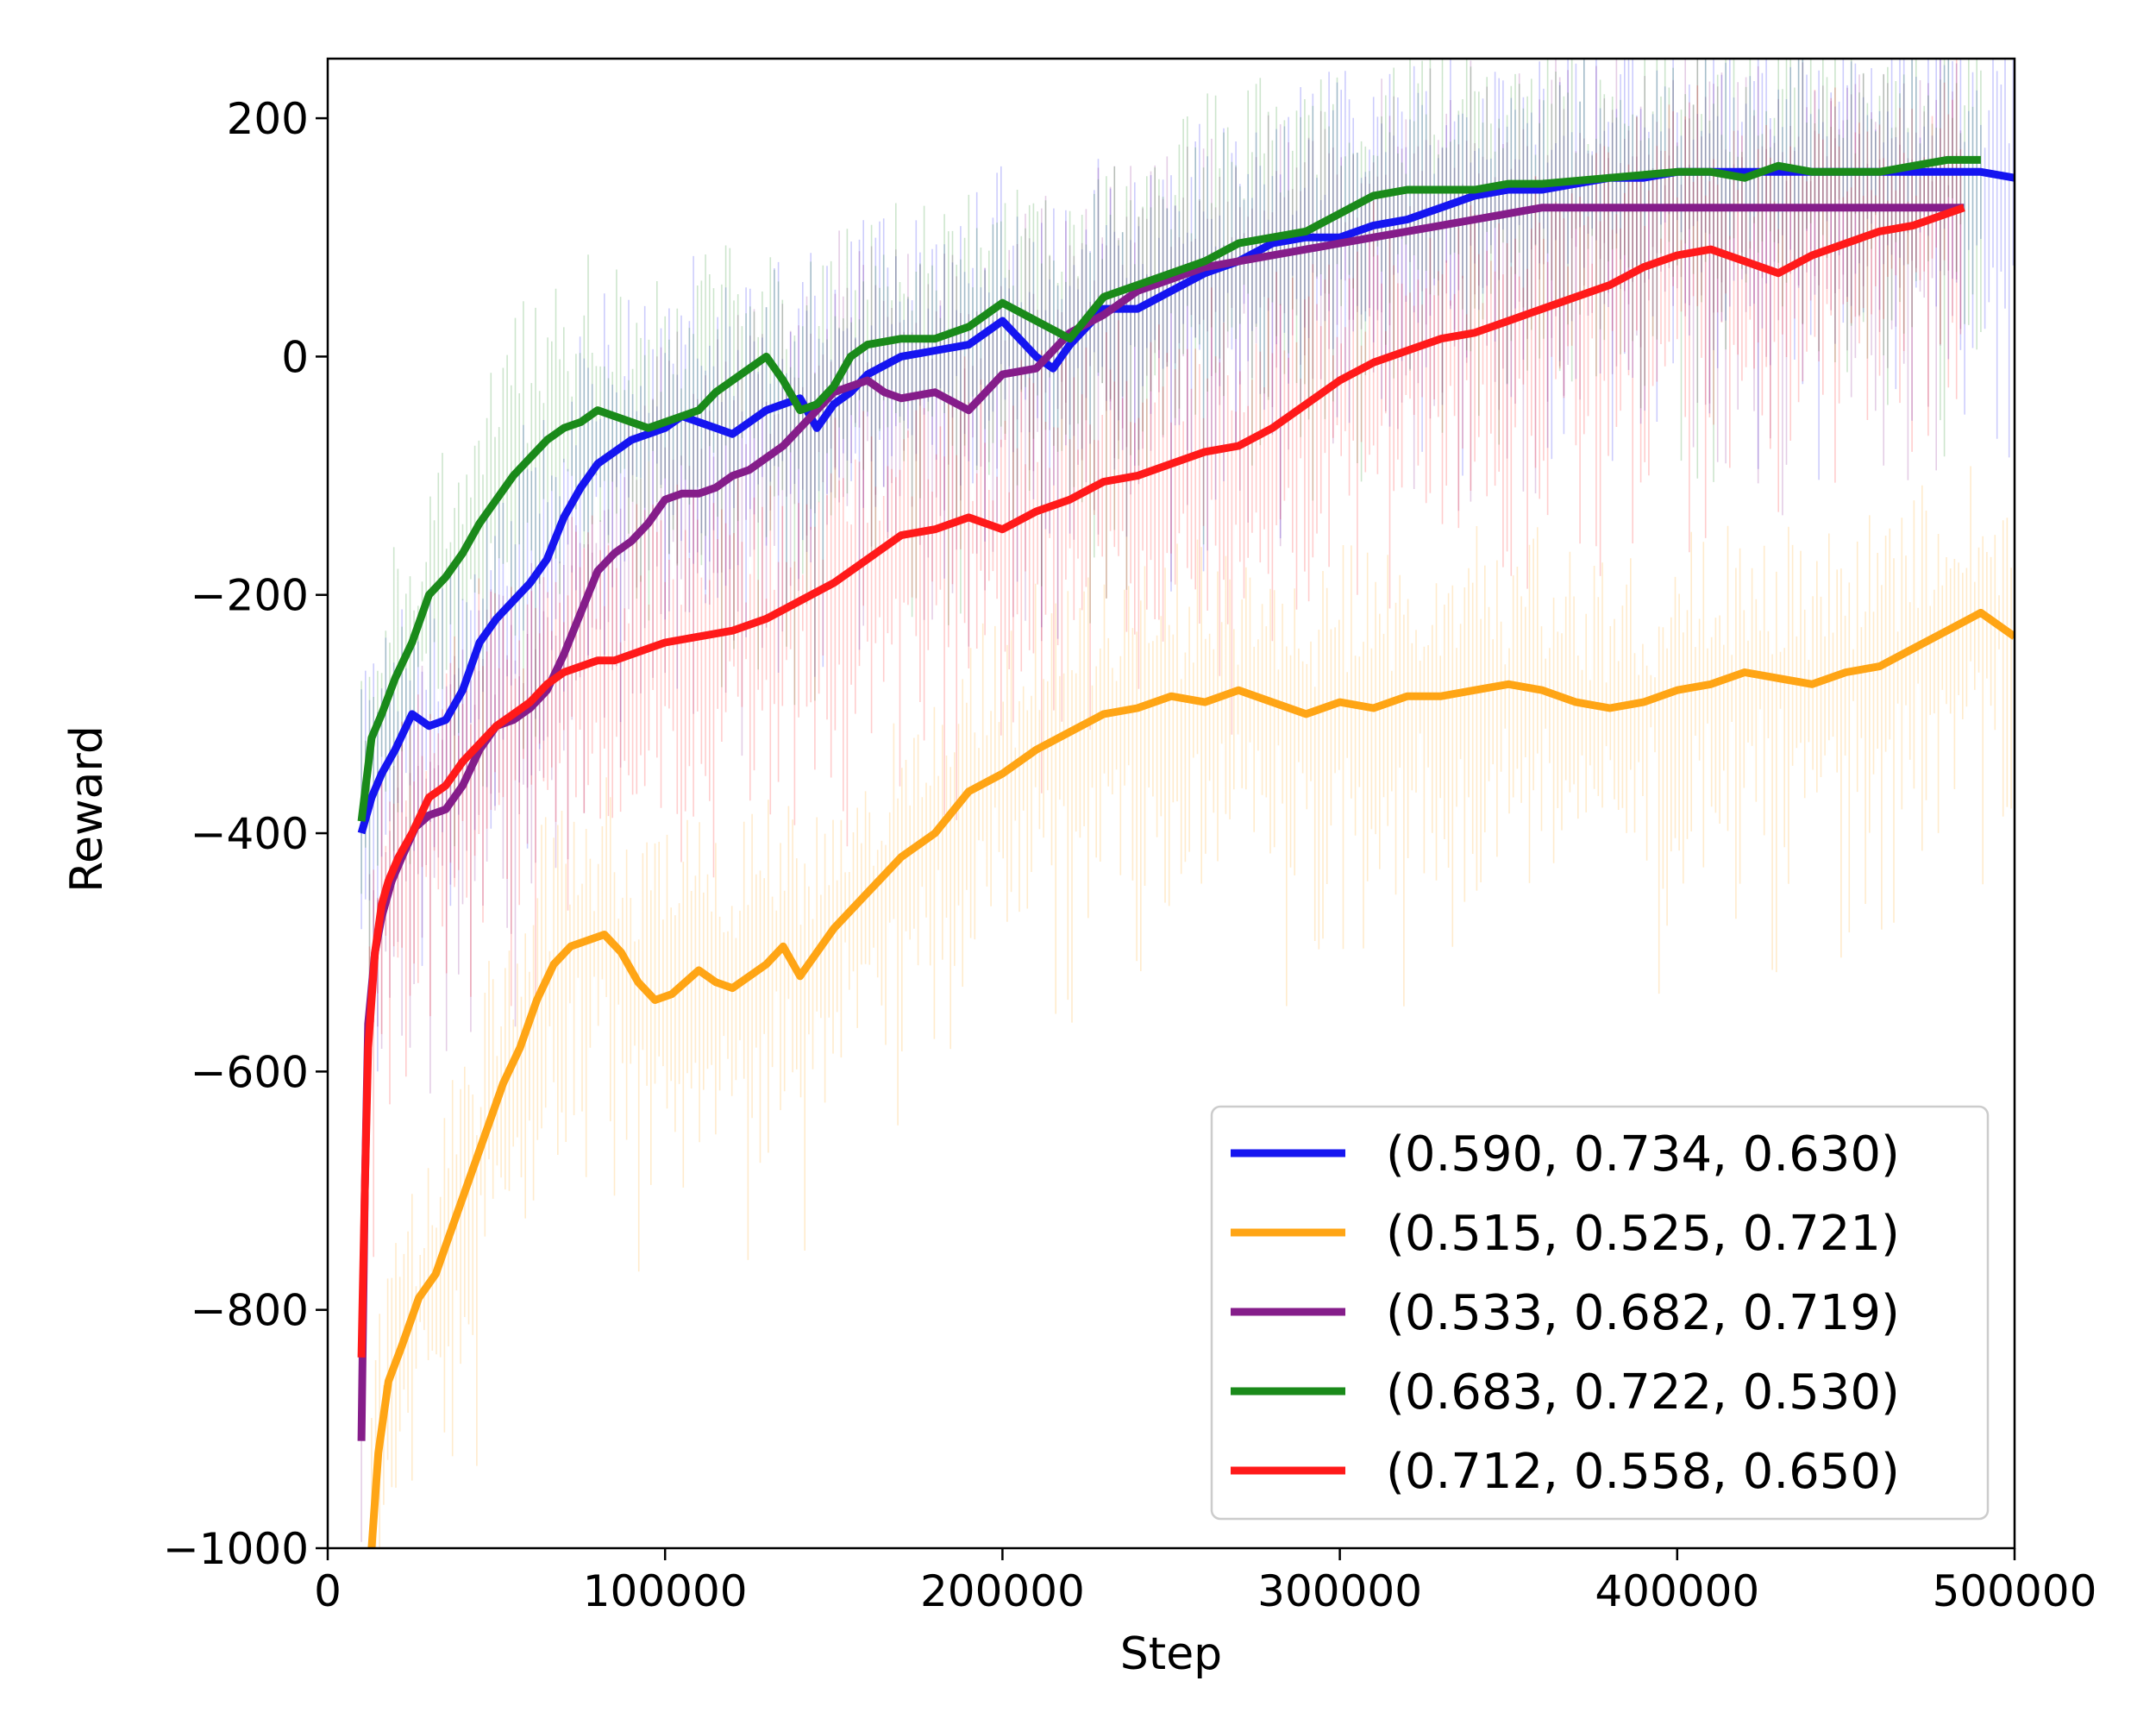 This screenshot has height=1725, width=2156. What do you see at coordinates (1643, 1472) in the screenshot?
I see `legend-label: (0.712, 0.558, 0.650)` at bounding box center [1643, 1472].